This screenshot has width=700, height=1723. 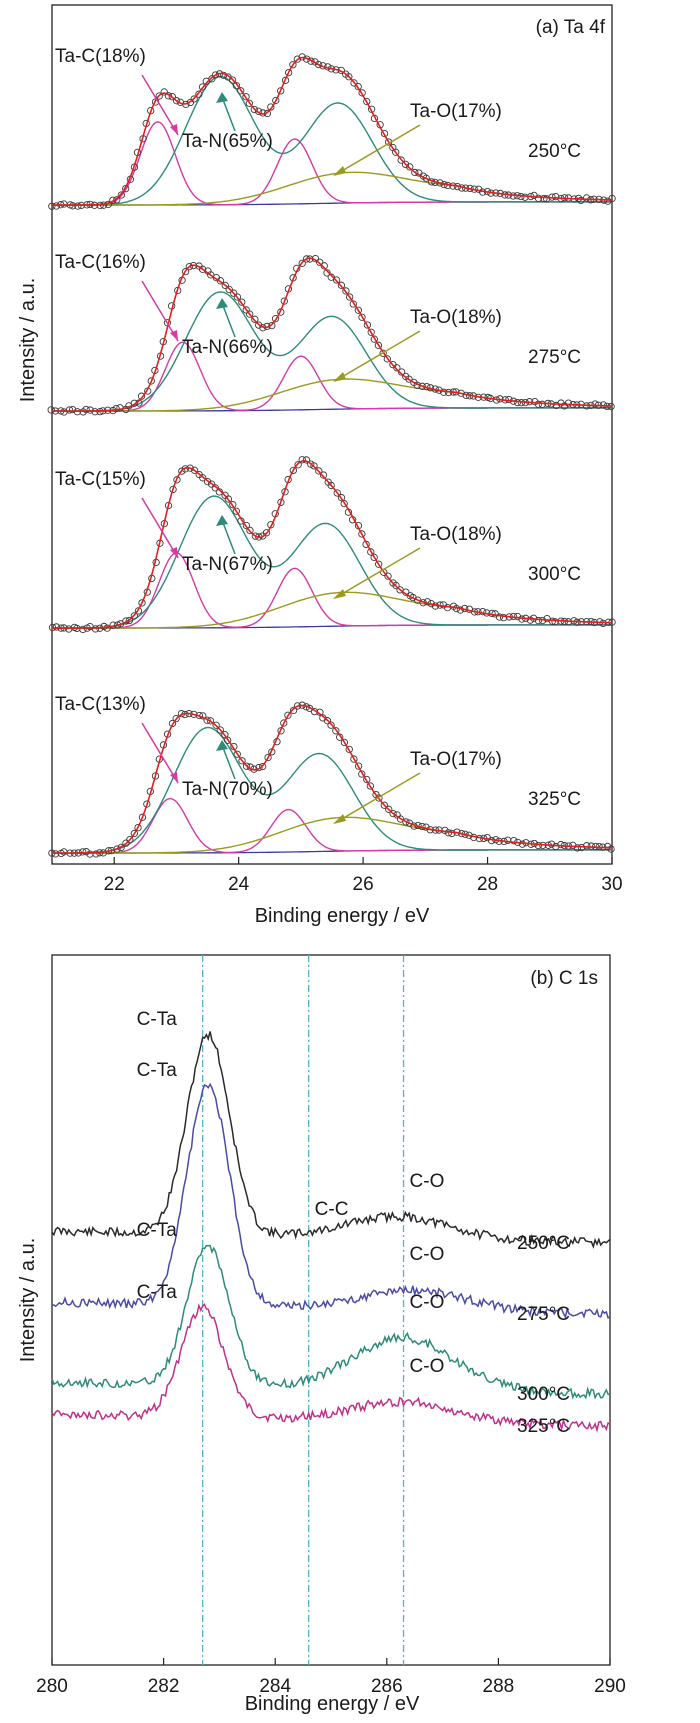 I want to click on annotation-c-o: C-O, so click(x=427, y=1181).